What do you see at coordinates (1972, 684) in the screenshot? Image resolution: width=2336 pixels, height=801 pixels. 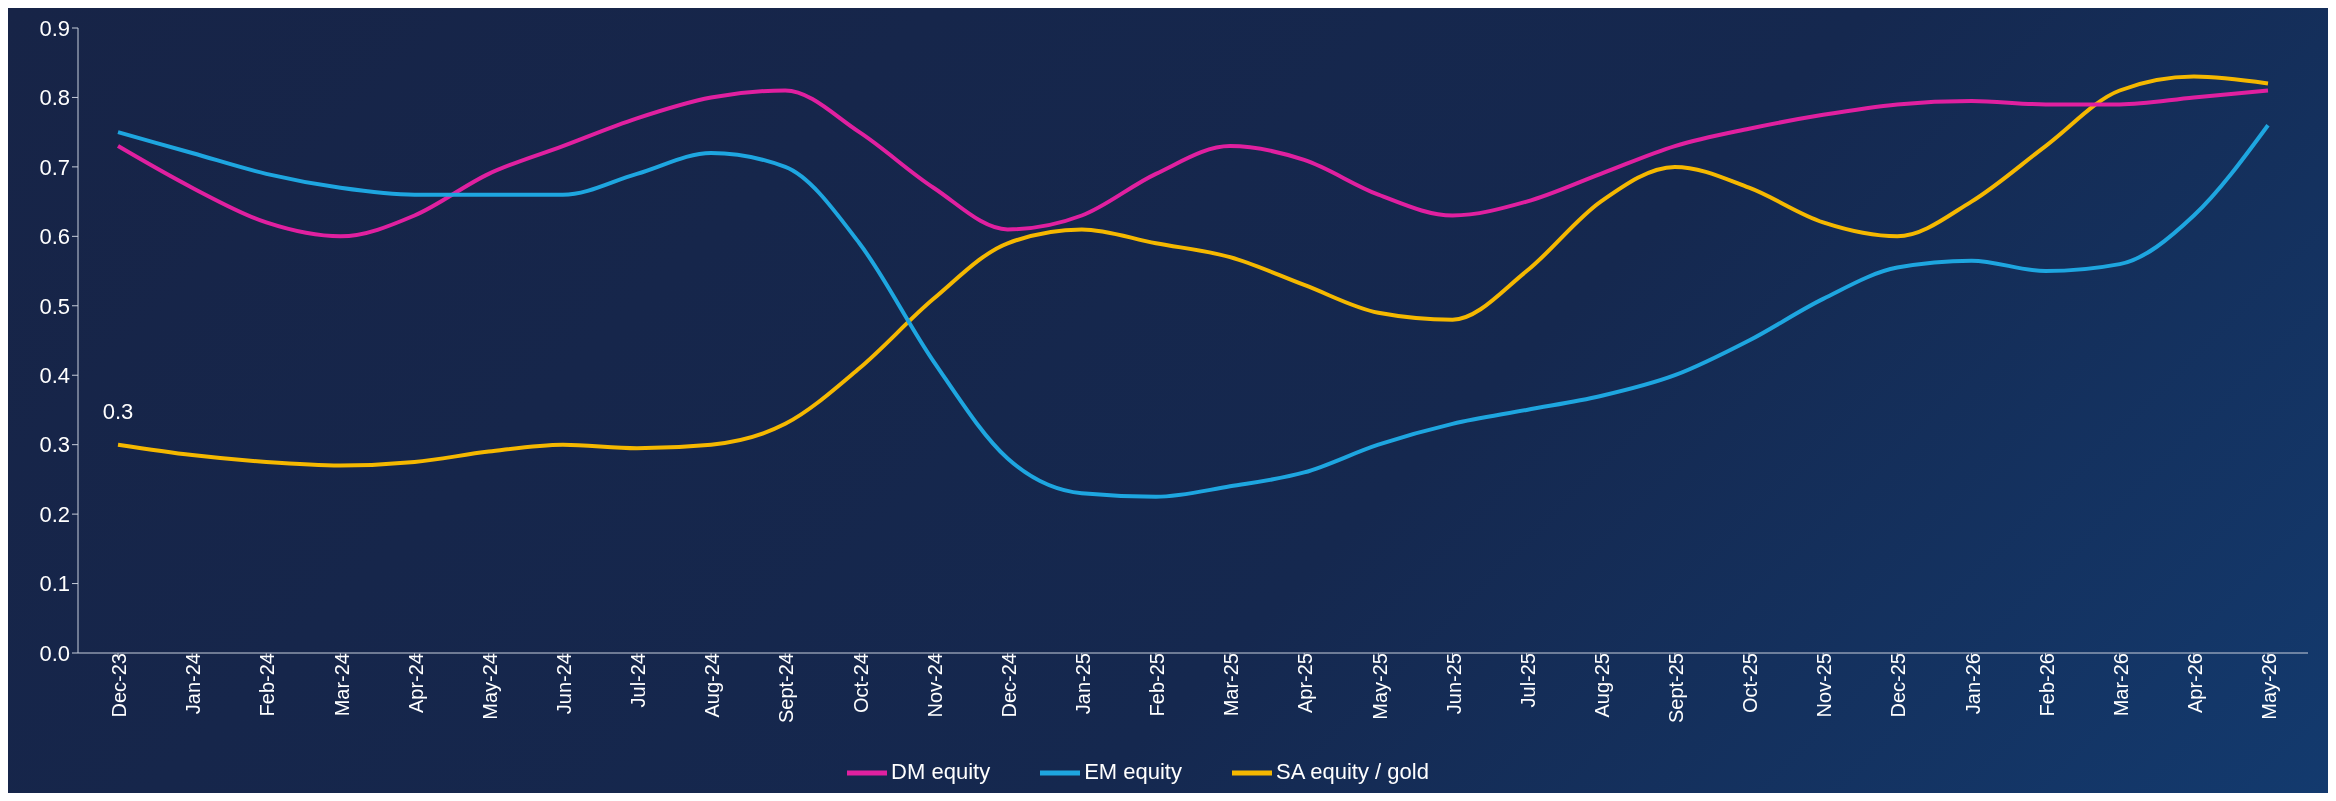 I see `x-tick-label: Jan-26` at bounding box center [1972, 684].